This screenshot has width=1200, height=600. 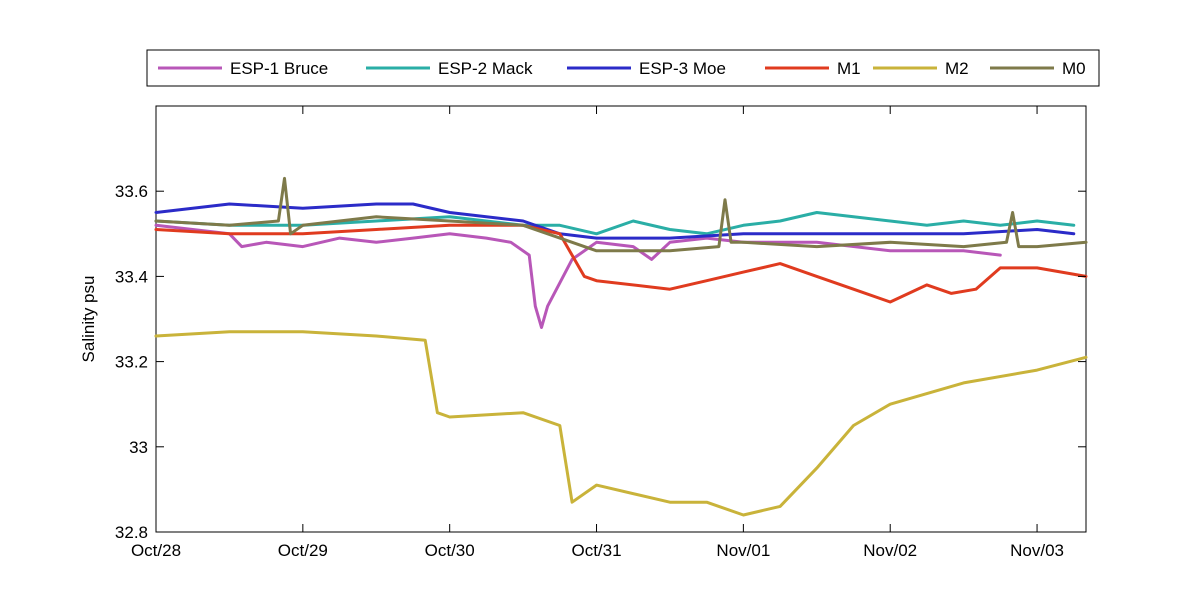 What do you see at coordinates (279, 68) in the screenshot?
I see `legend-label: ESP-1 Bruce` at bounding box center [279, 68].